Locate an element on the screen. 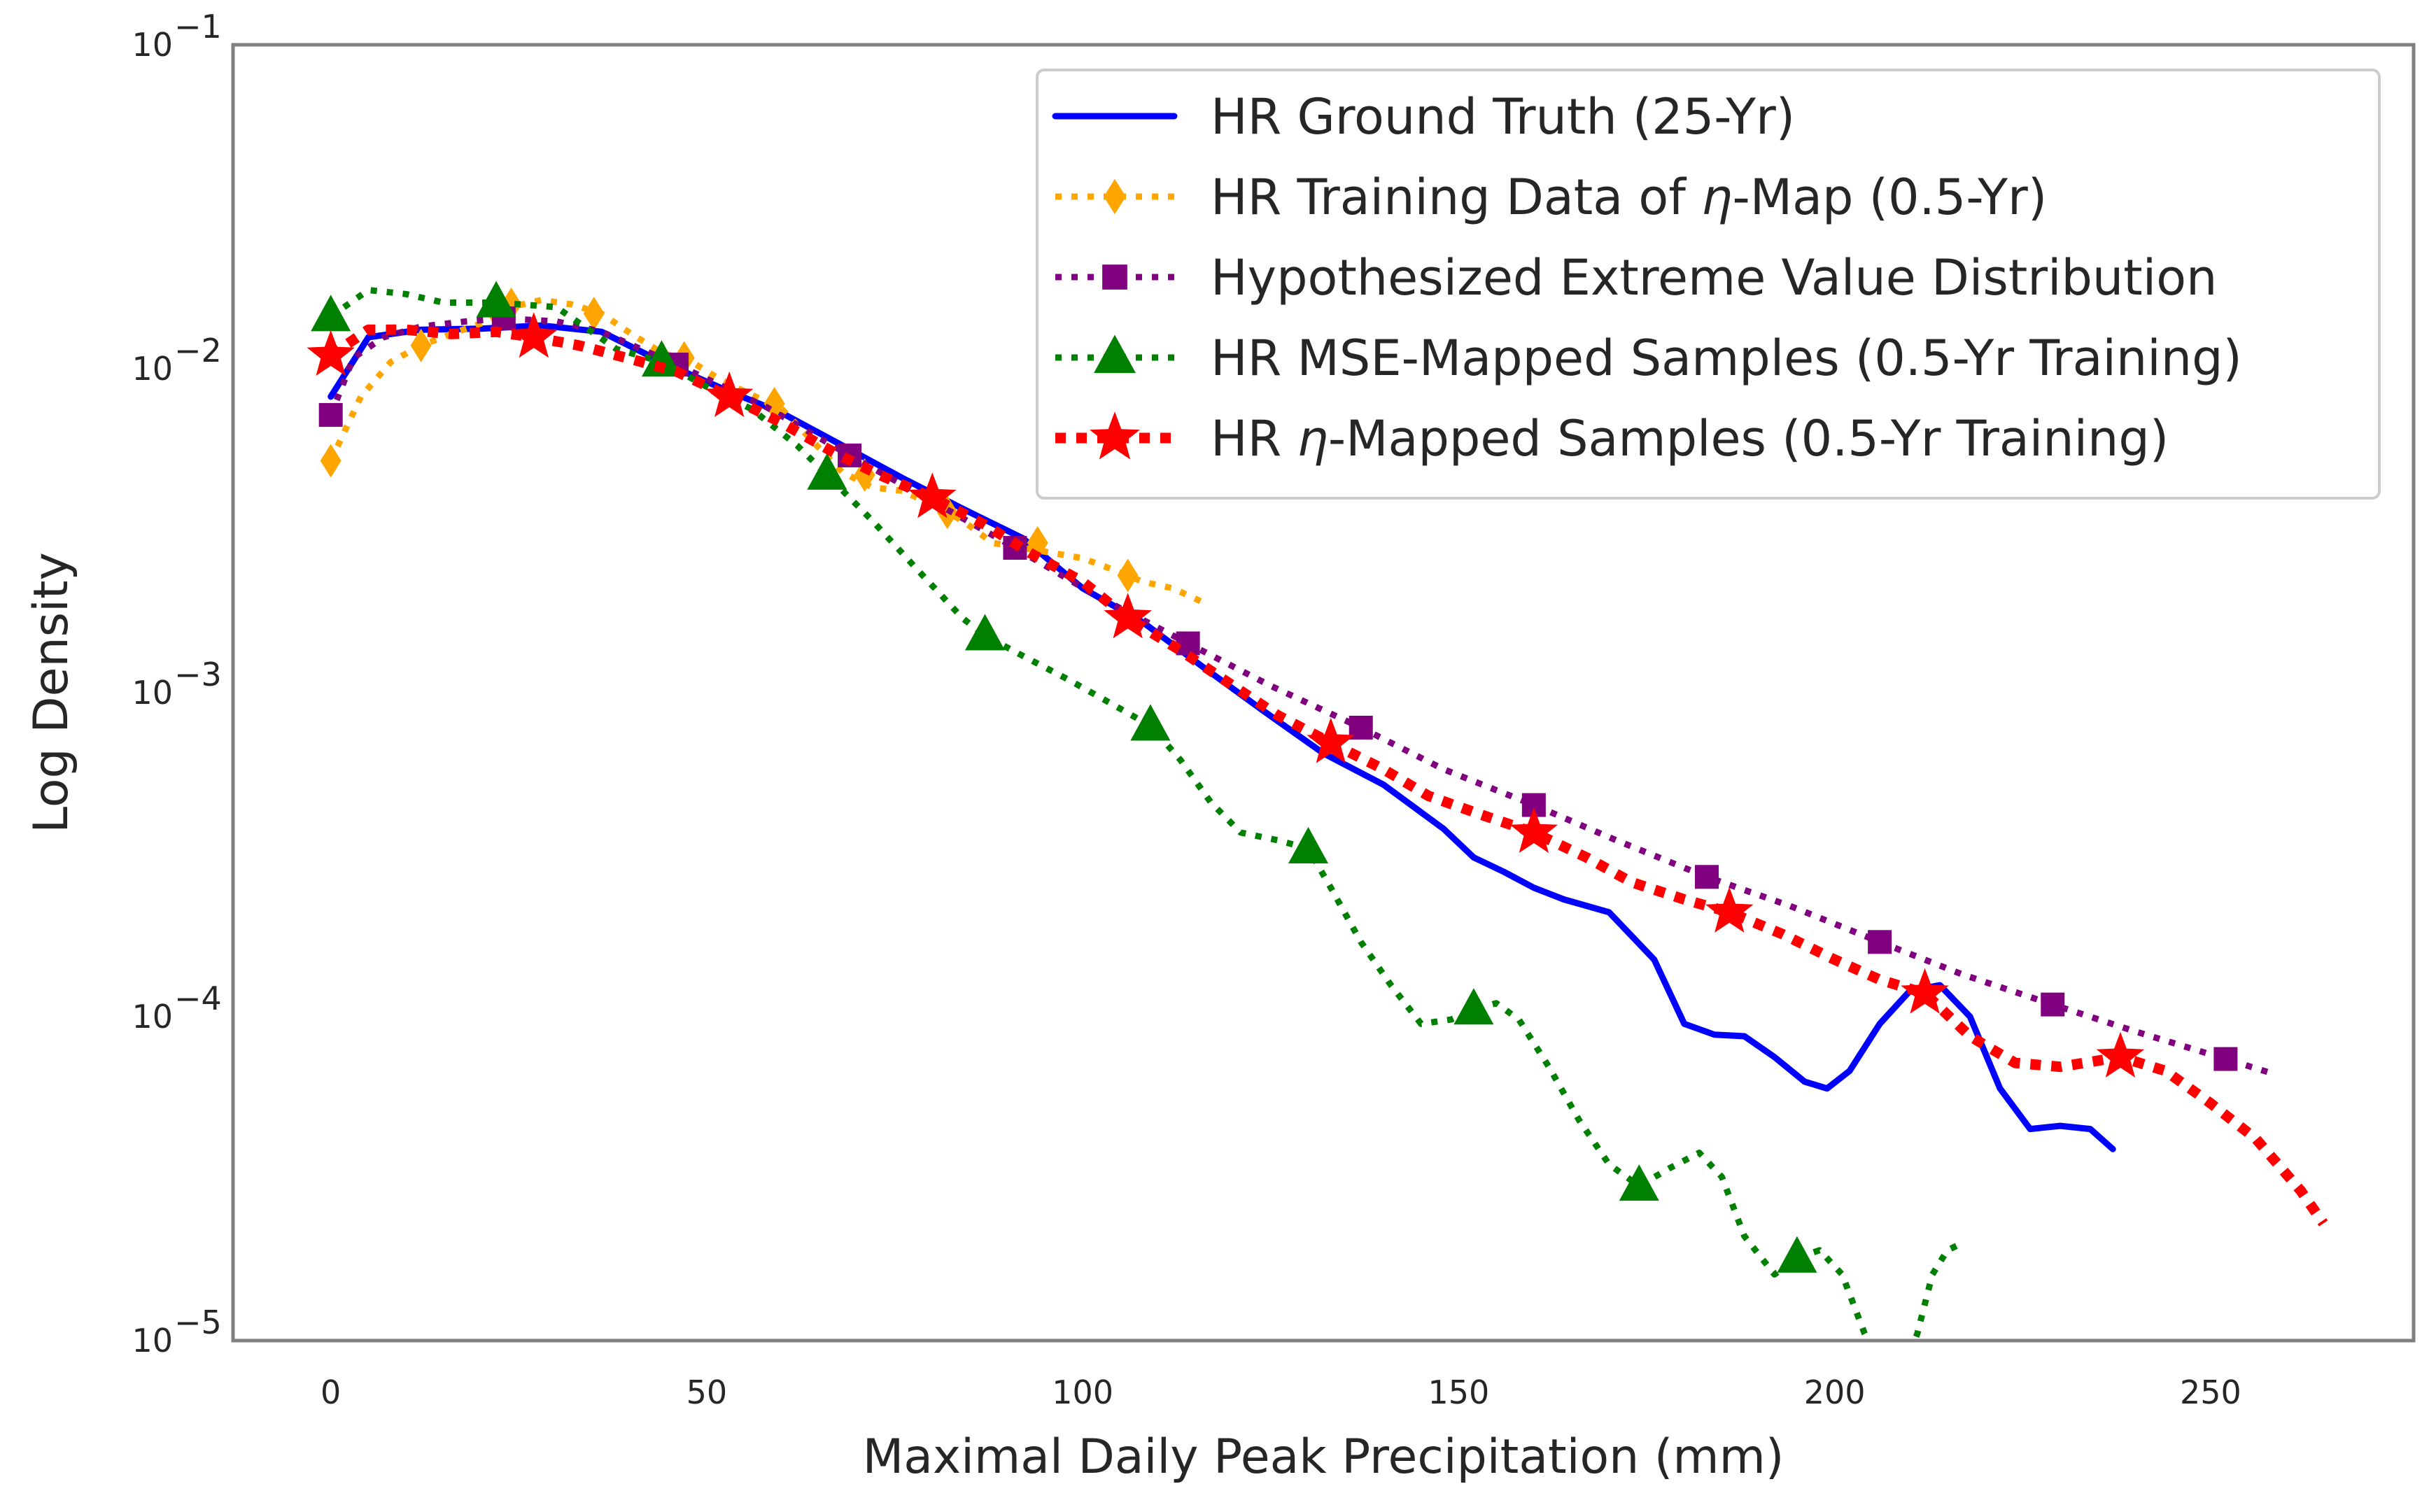  x-tick-label: 150 is located at coordinates (1459, 1392).